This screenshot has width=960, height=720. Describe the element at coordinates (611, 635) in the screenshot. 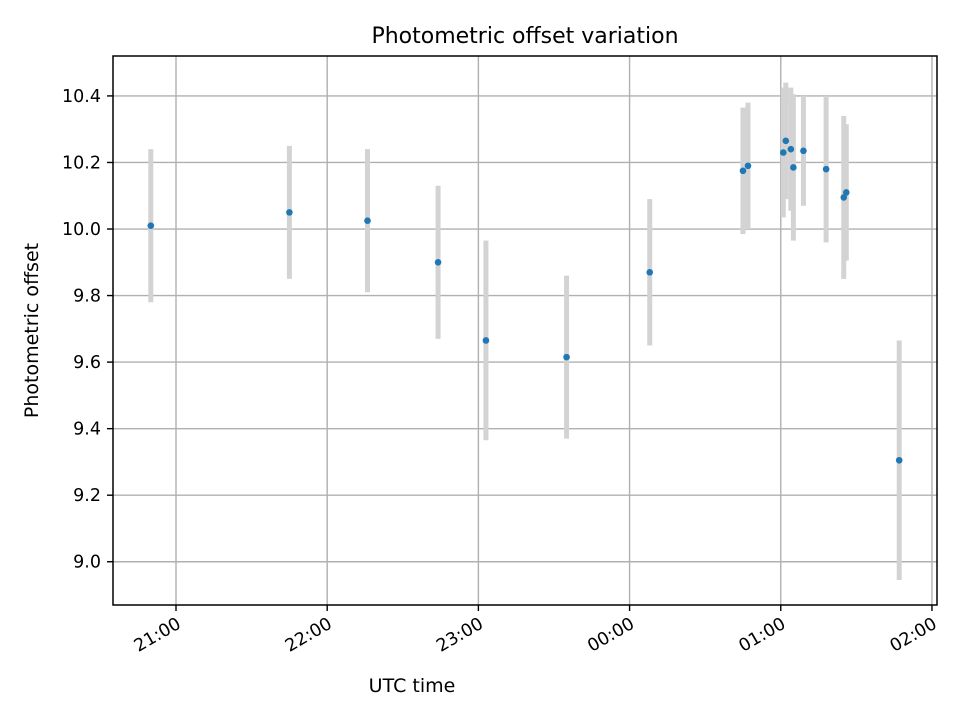

I see `x-tick-label: 00:00` at that location.